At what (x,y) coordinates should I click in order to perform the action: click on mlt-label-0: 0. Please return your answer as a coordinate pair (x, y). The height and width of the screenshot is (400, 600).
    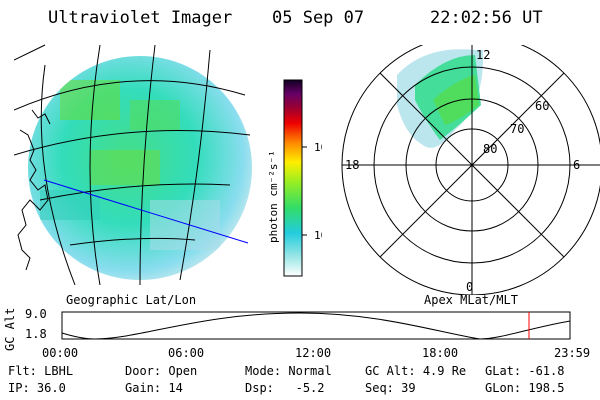
    Looking at the image, I should click on (469, 287).